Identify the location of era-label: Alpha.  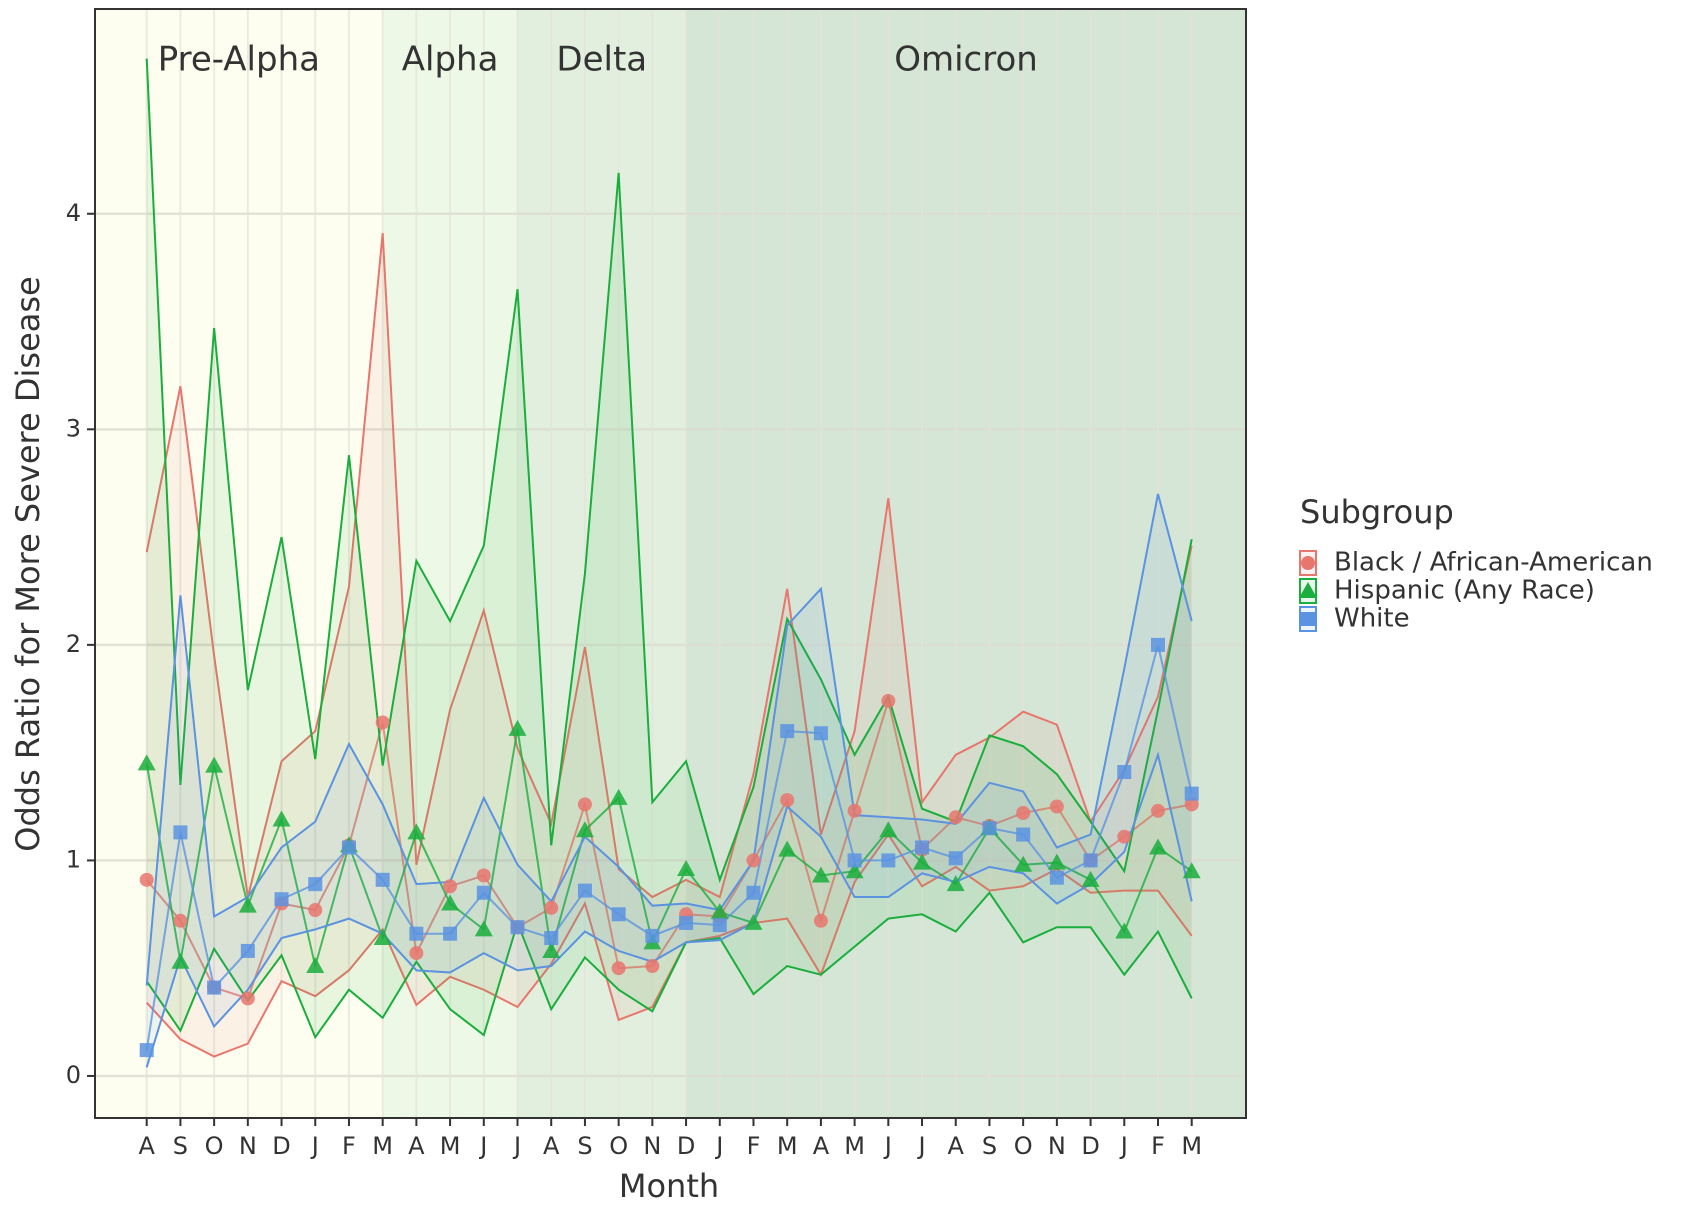
(450, 60).